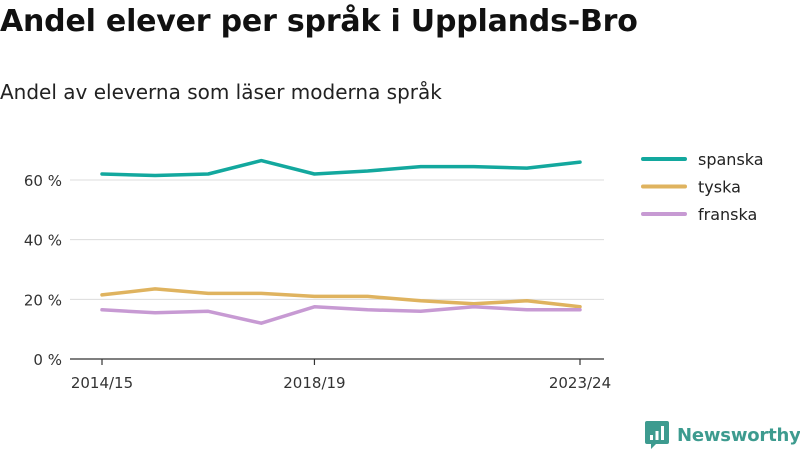  Describe the element at coordinates (43, 181) in the screenshot. I see `y-tick-label: 60 %` at that location.